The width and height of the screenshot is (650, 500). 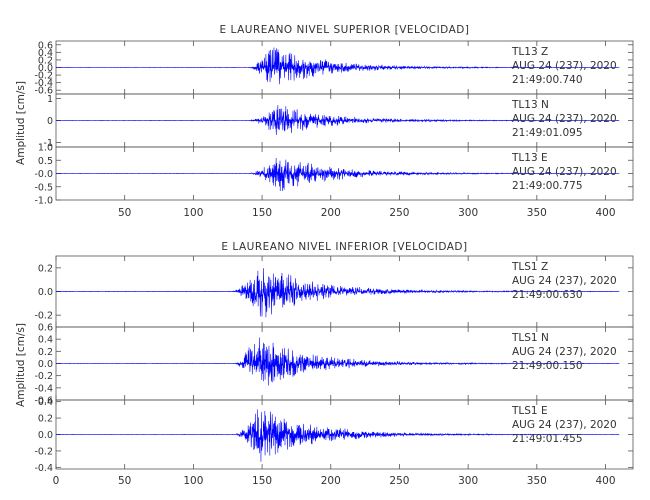 I want to click on y-tick-label: 1.0, so click(x=45, y=148).